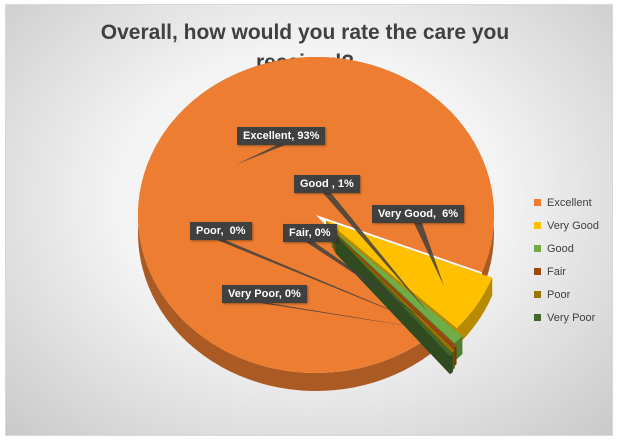  I want to click on legend-label: Poor, so click(559, 294).